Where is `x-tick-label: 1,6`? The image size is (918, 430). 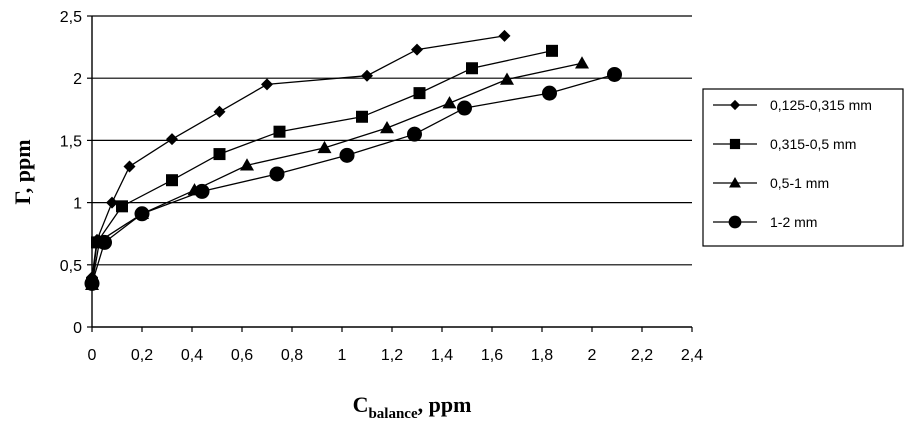 x-tick-label: 1,6 is located at coordinates (492, 355).